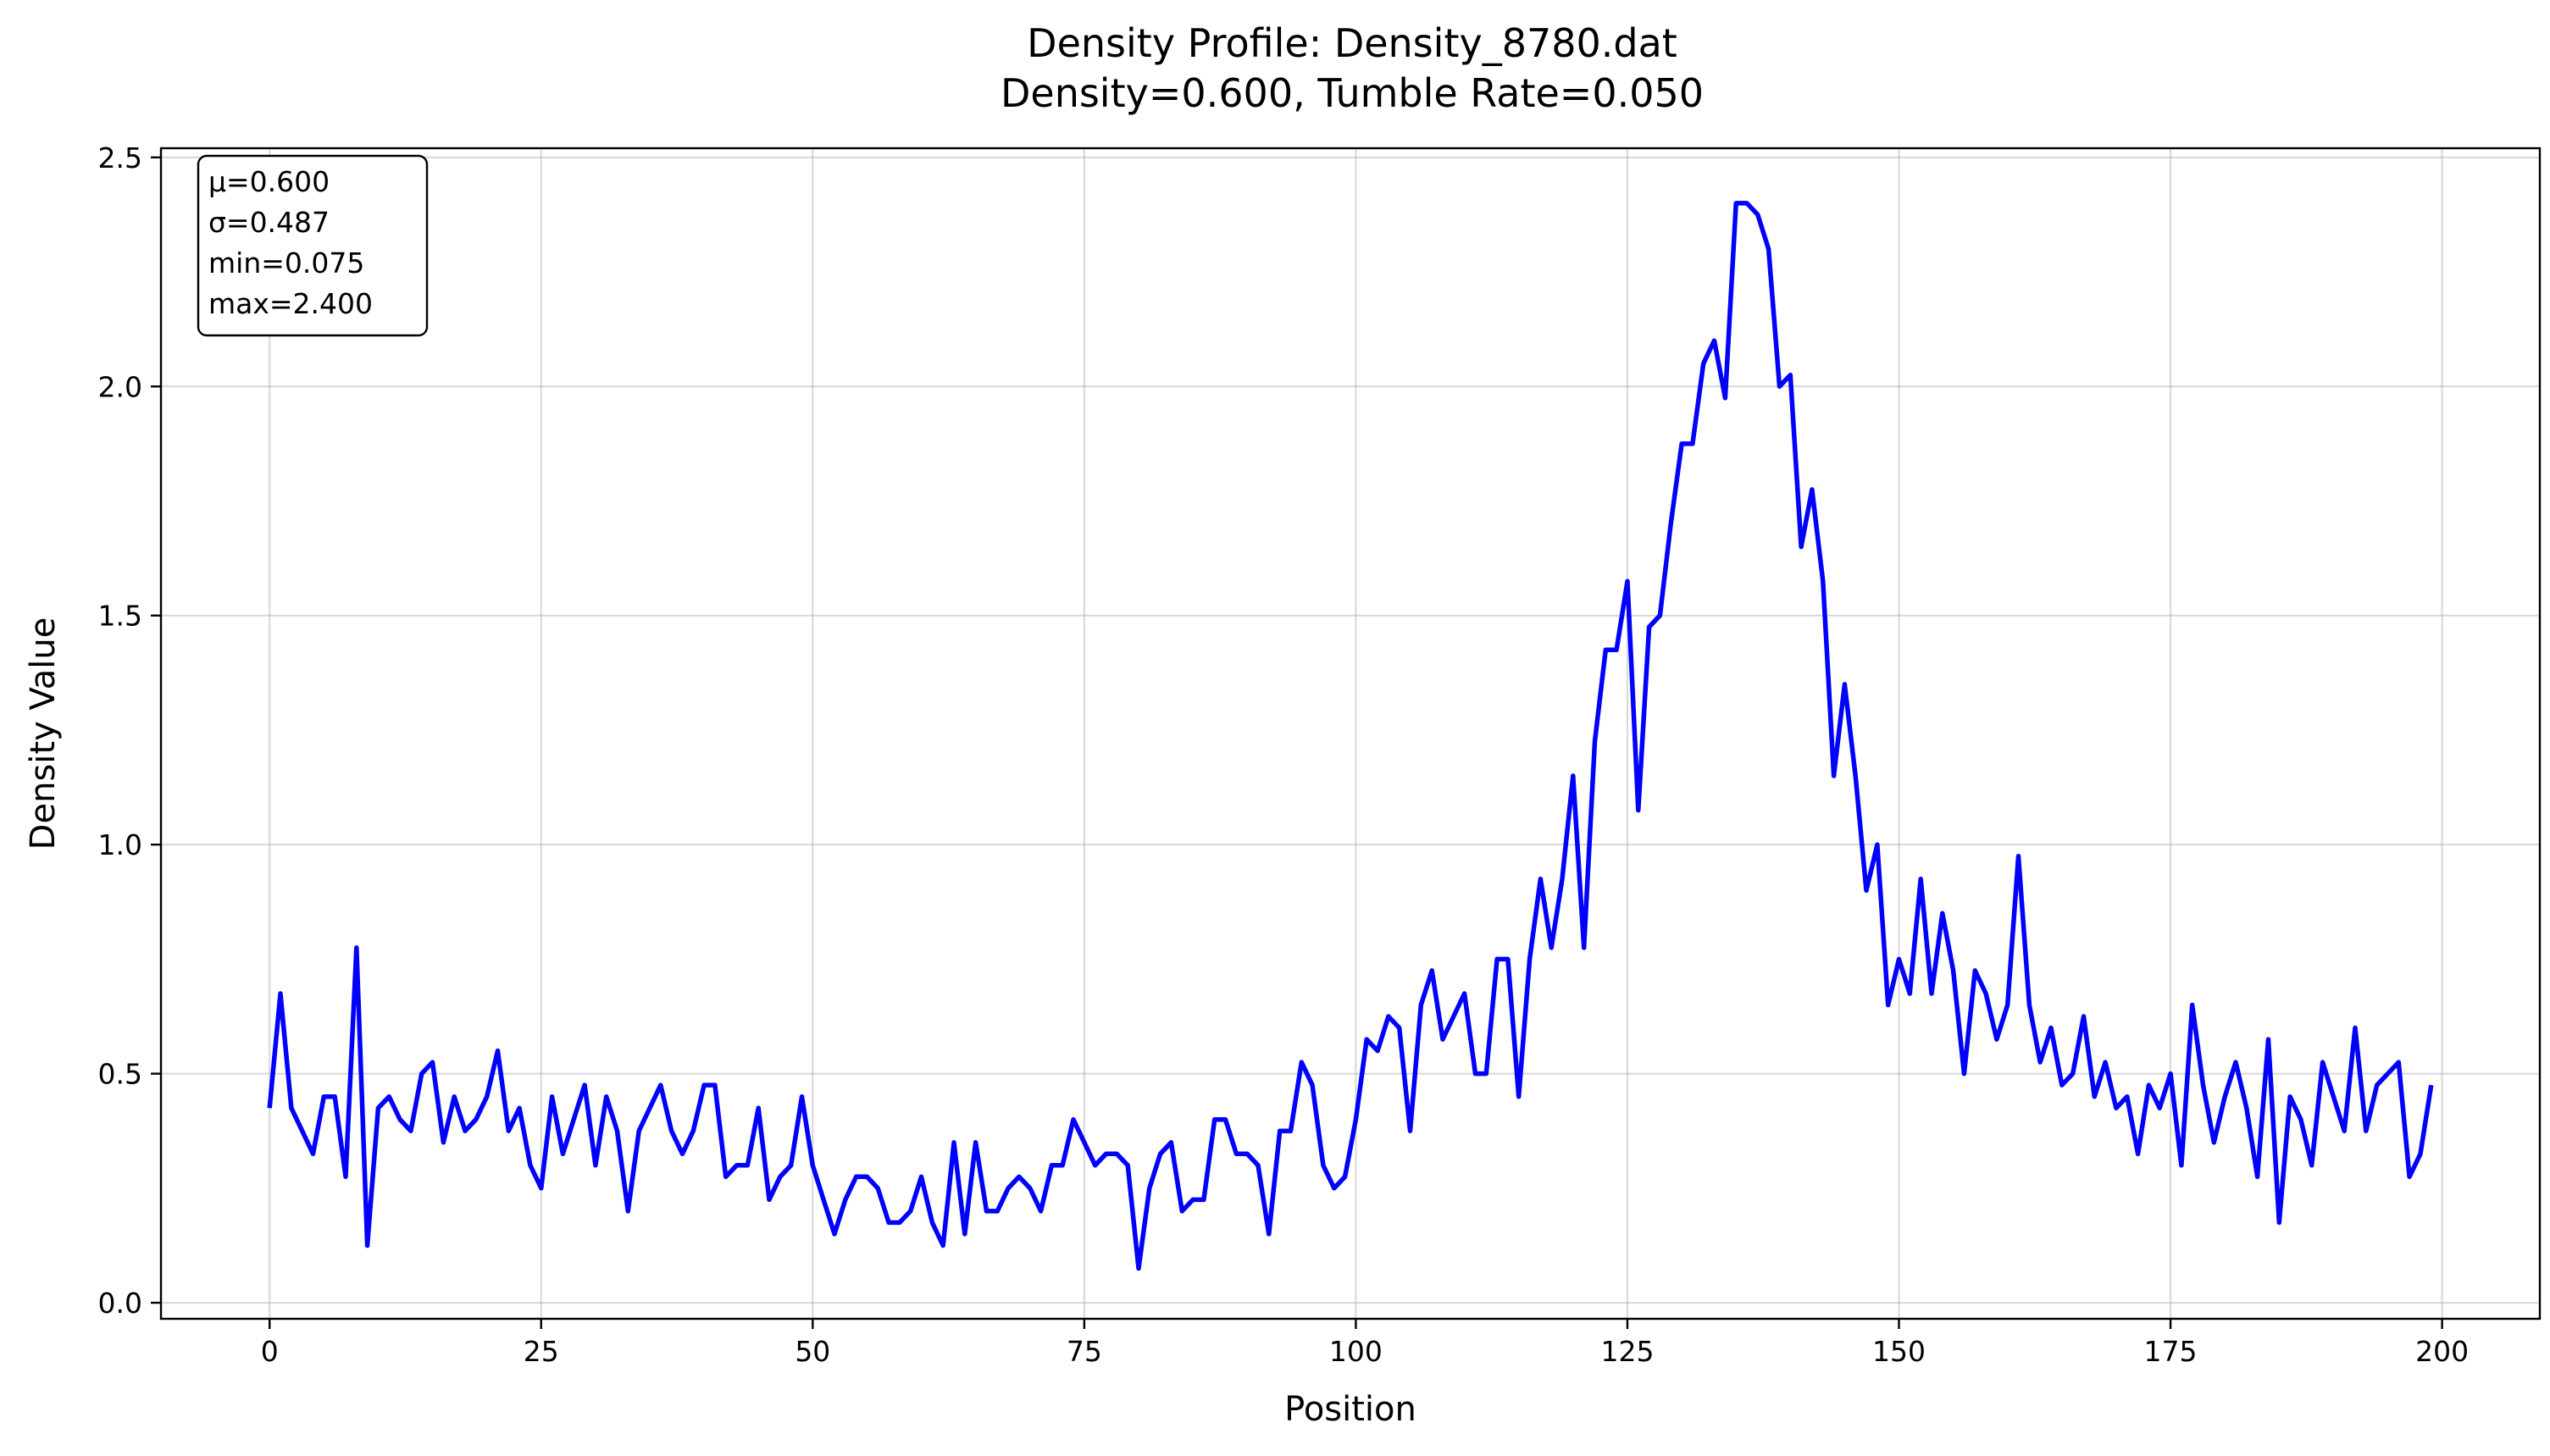  What do you see at coordinates (270, 1351) in the screenshot?
I see `x-tick-label: 0` at bounding box center [270, 1351].